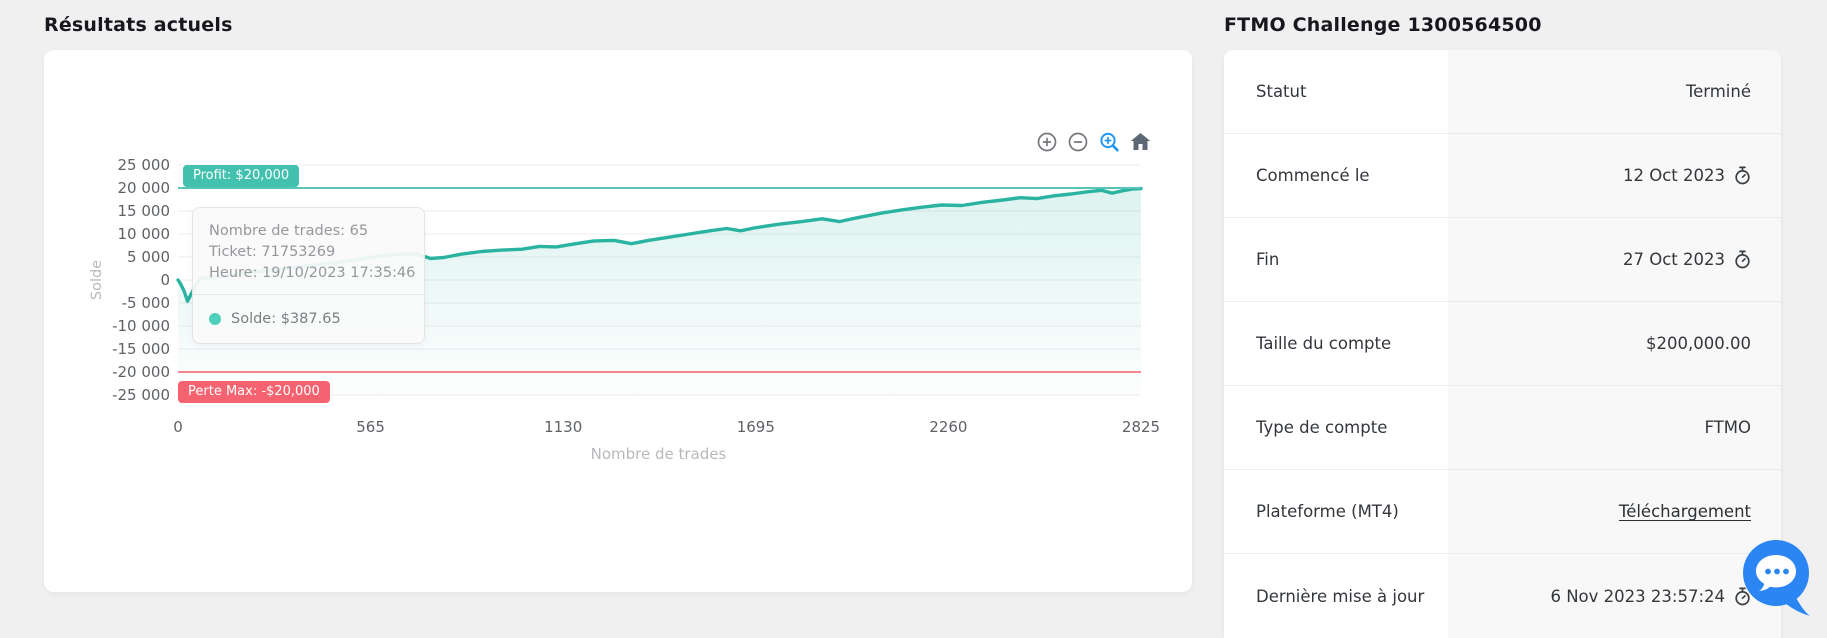 The image size is (1827, 638). What do you see at coordinates (1336, 91) in the screenshot?
I see `row-label: Statut` at bounding box center [1336, 91].